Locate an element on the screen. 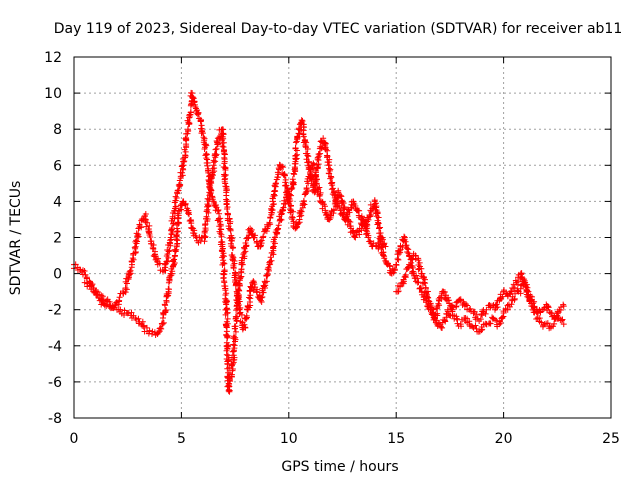 This screenshot has height=480, width=640. y-tick-label: 8 is located at coordinates (57, 130).